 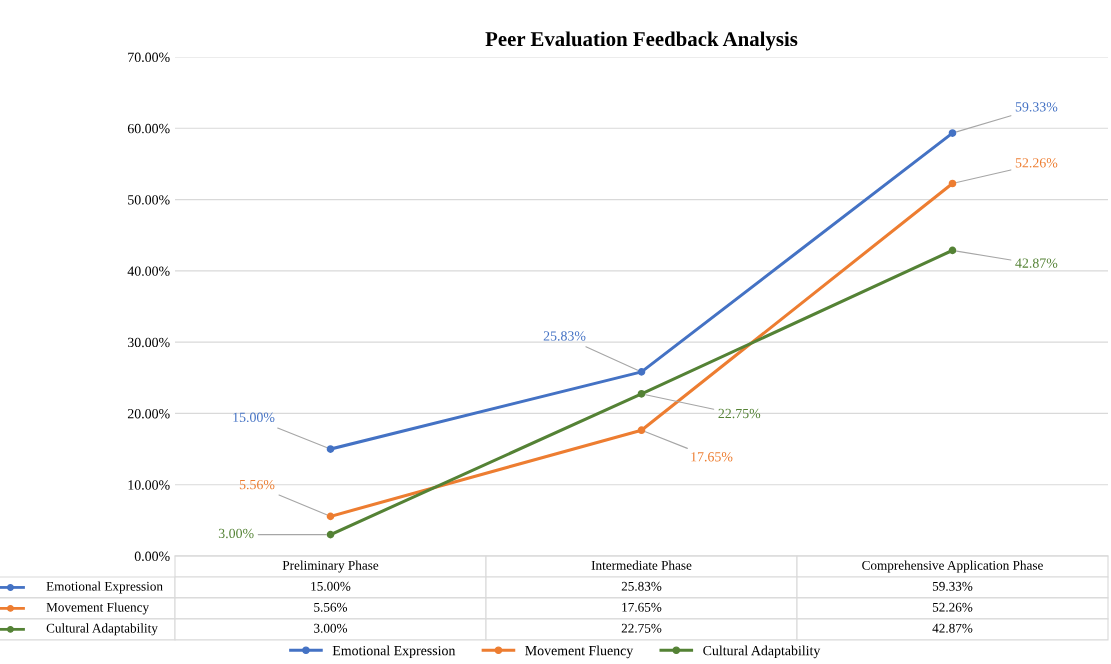 What do you see at coordinates (331, 607) in the screenshot?
I see `data-label: 5.56%` at bounding box center [331, 607].